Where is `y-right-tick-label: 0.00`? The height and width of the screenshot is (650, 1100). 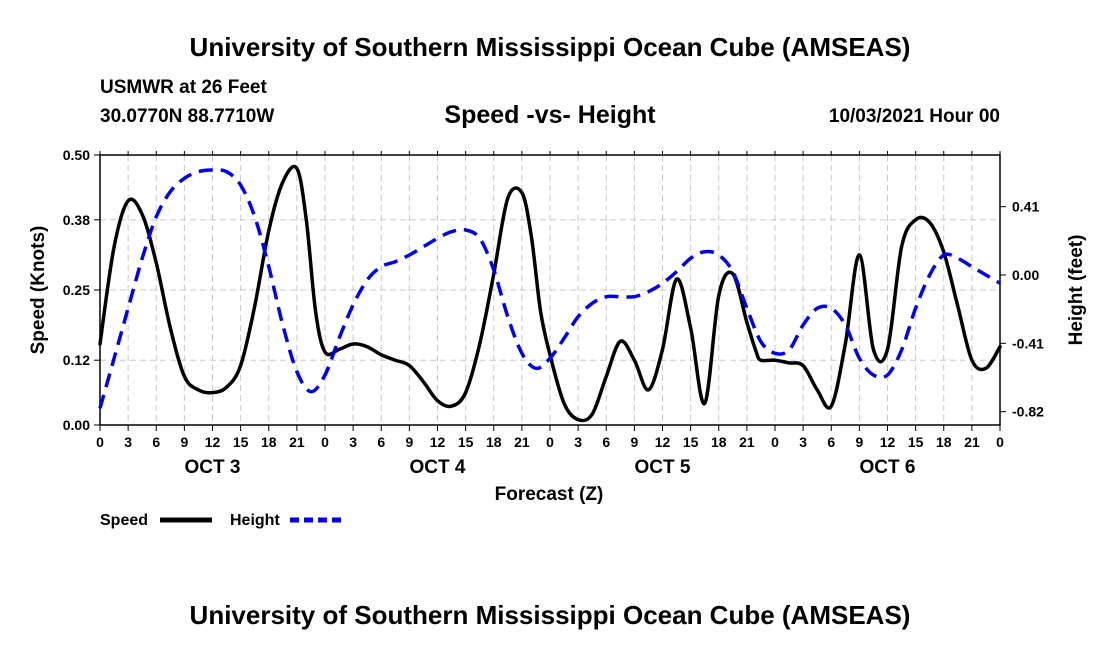
y-right-tick-label: 0.00 is located at coordinates (1025, 275).